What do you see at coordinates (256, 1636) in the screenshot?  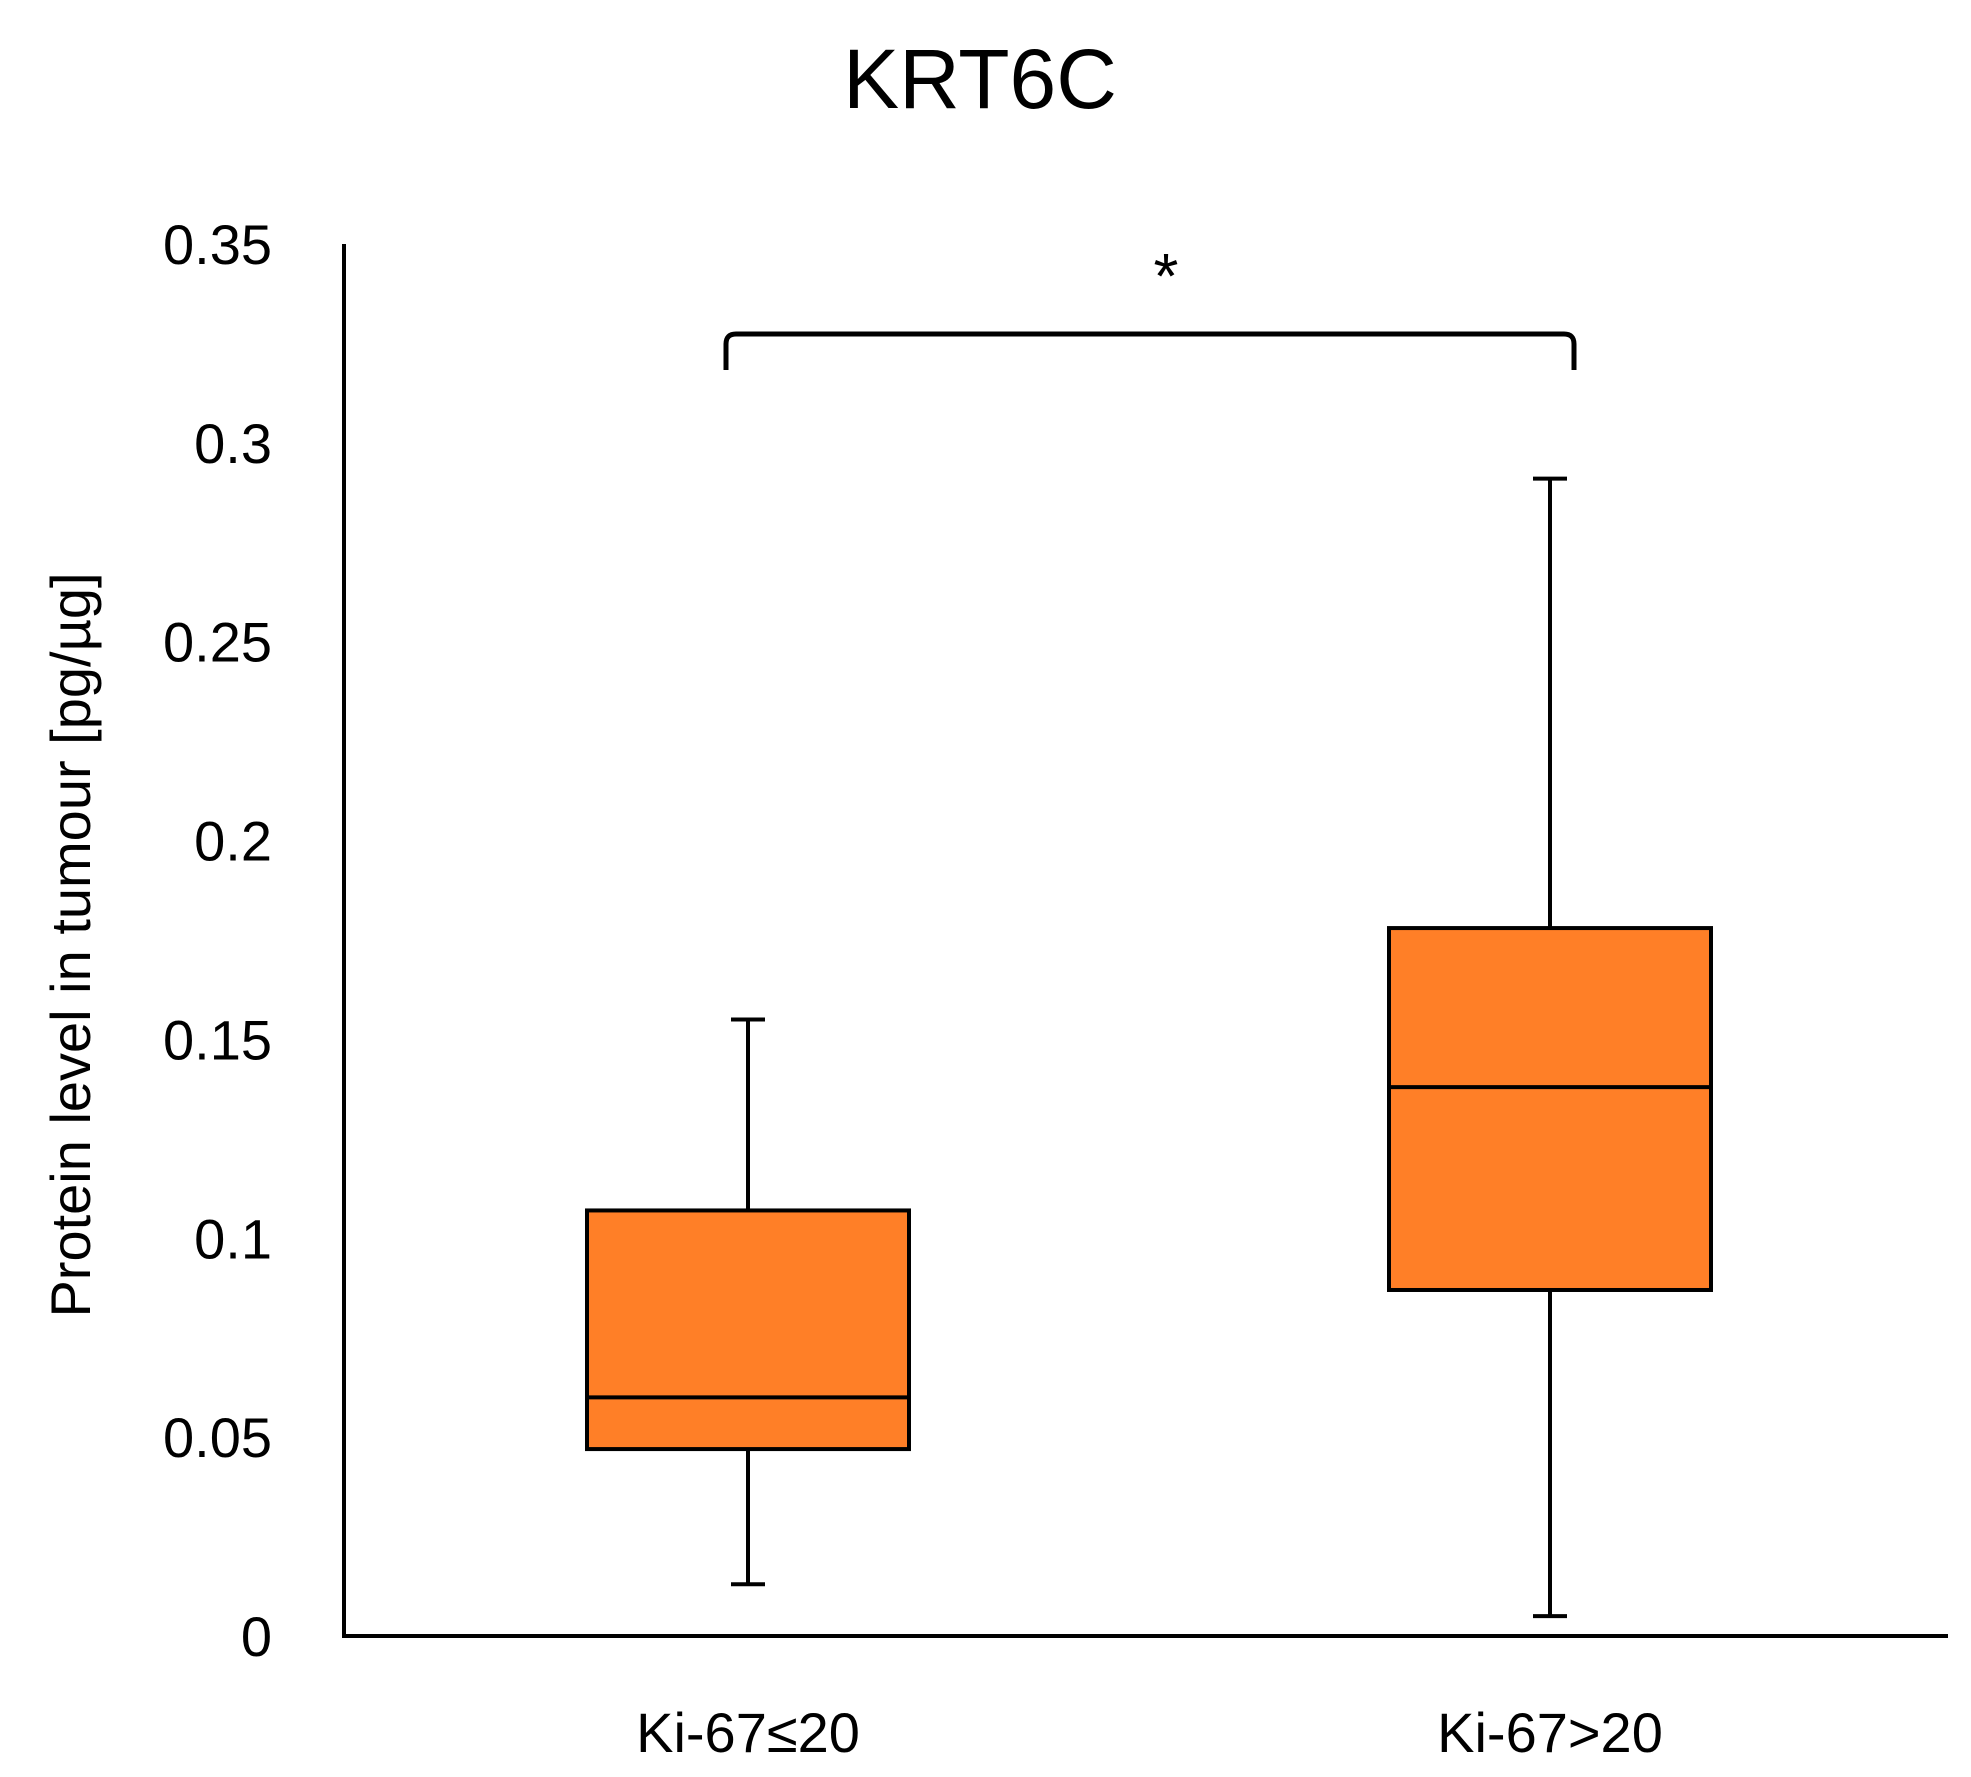 I see `y-tick-label: 0` at bounding box center [256, 1636].